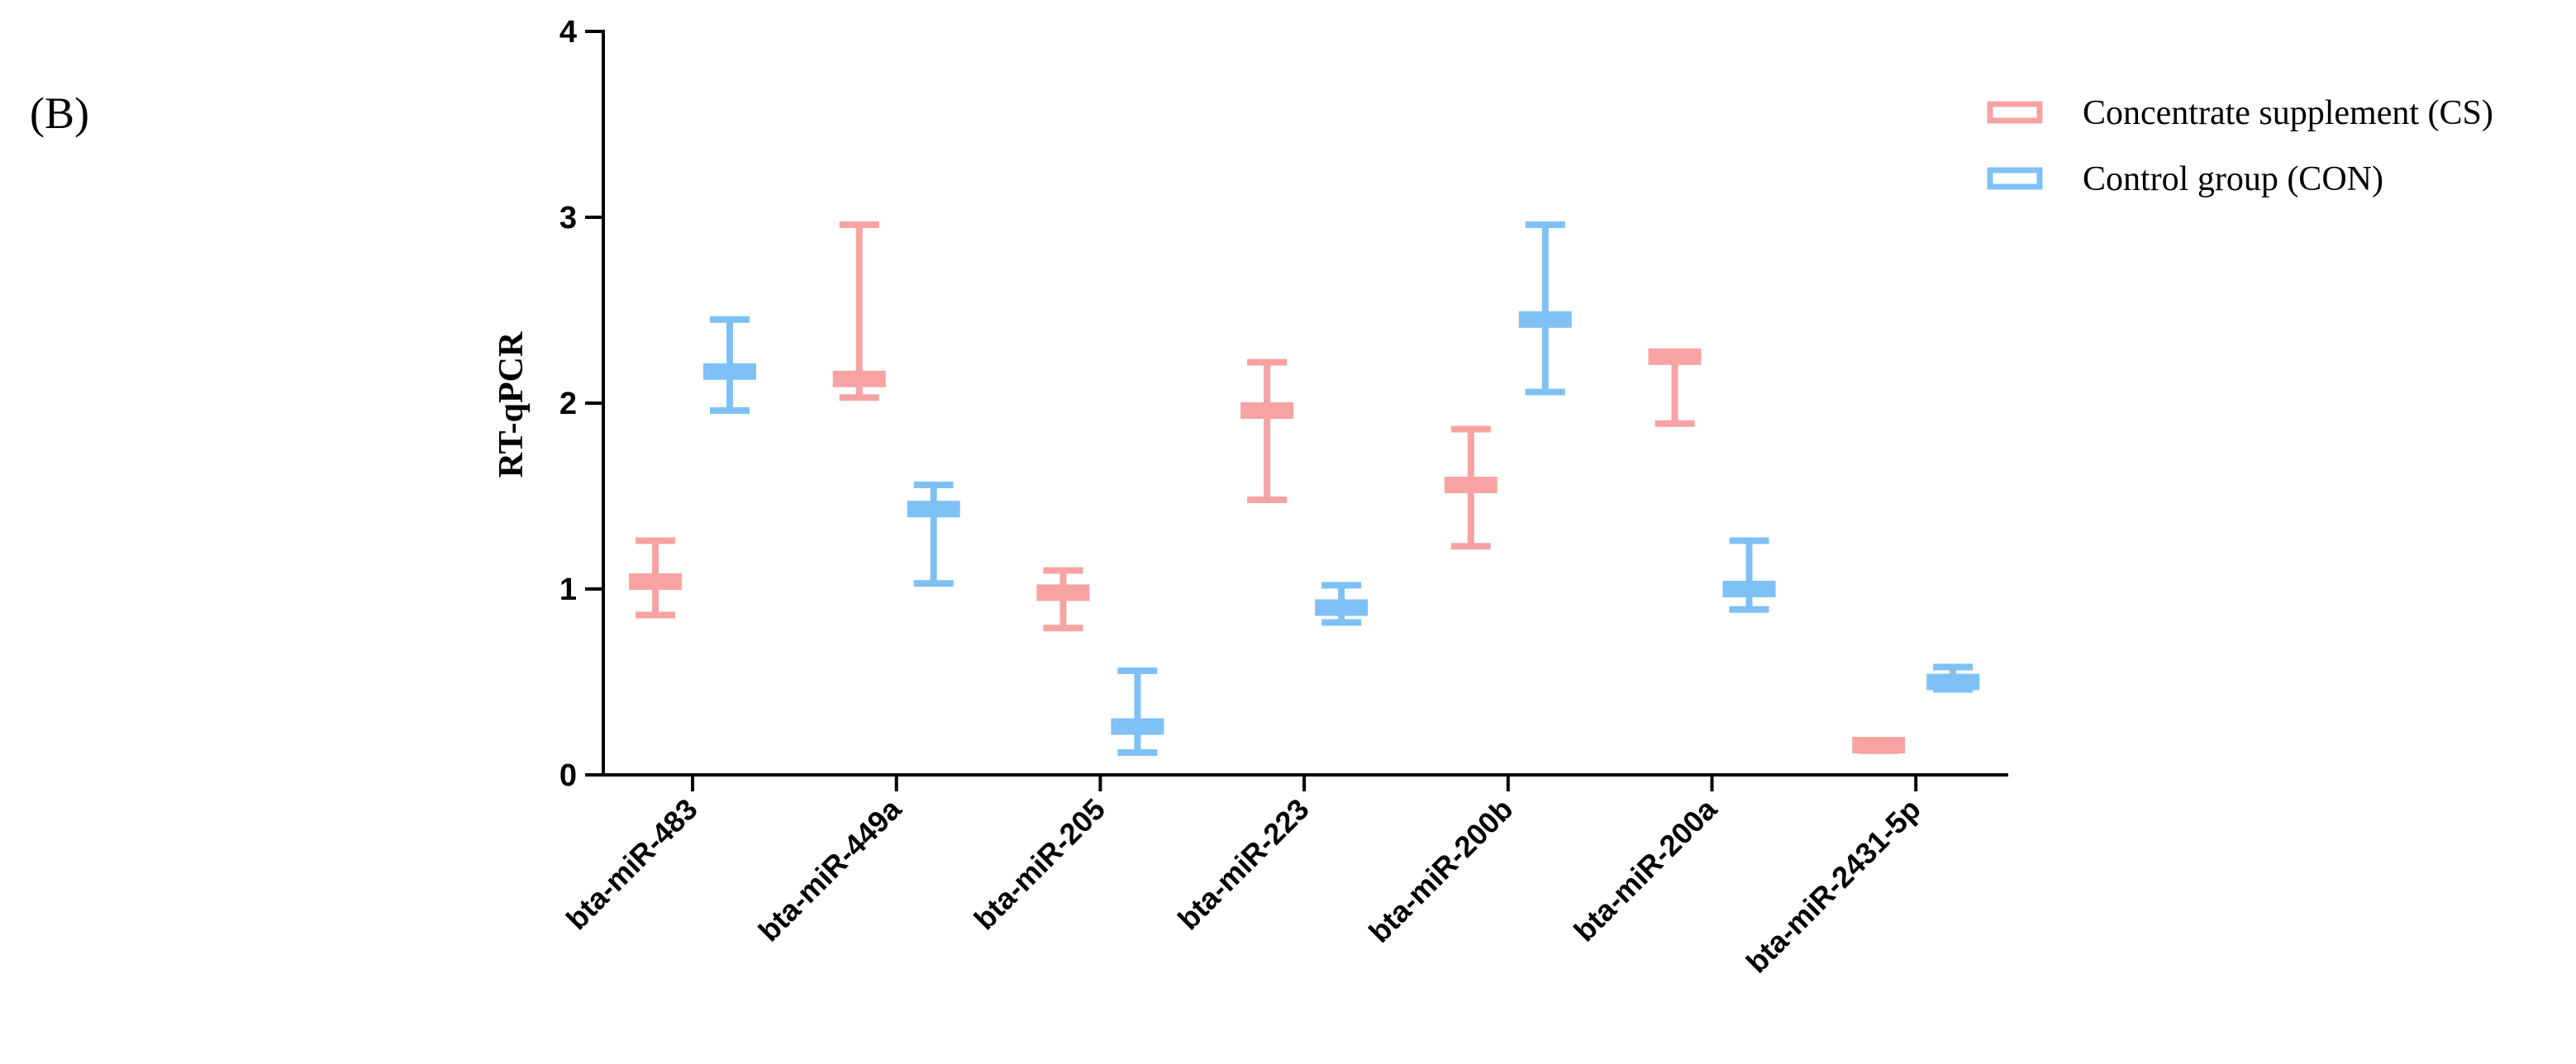 This screenshot has width=2576, height=1064. What do you see at coordinates (2233, 179) in the screenshot?
I see `legend-label: Control group (CON)` at bounding box center [2233, 179].